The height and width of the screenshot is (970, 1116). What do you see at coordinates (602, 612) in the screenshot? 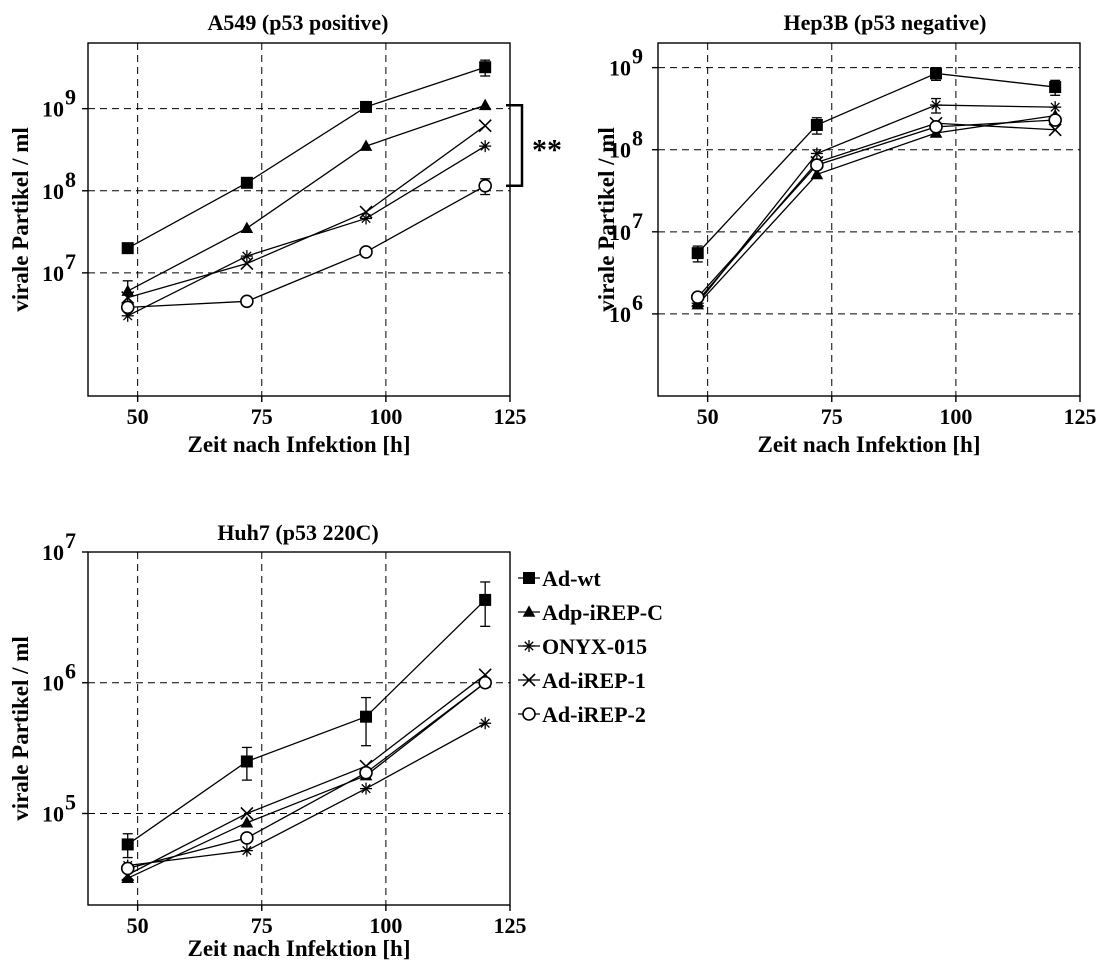
I see `legend-label: Adp-iREP-C` at bounding box center [602, 612].